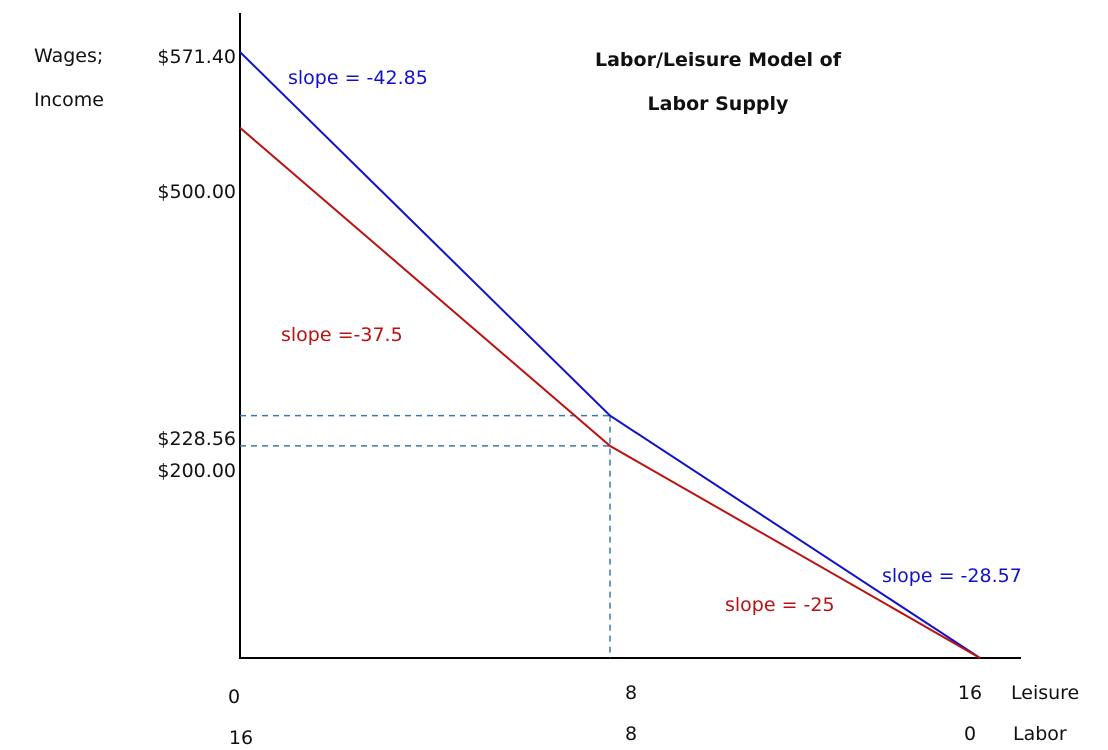  What do you see at coordinates (241, 738) in the screenshot?
I see `labor-tick-16: 16` at bounding box center [241, 738].